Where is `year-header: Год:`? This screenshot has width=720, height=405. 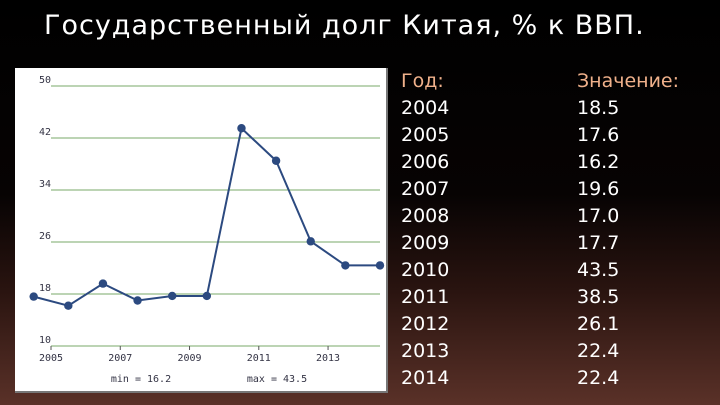
year-header: Год: is located at coordinates (422, 81).